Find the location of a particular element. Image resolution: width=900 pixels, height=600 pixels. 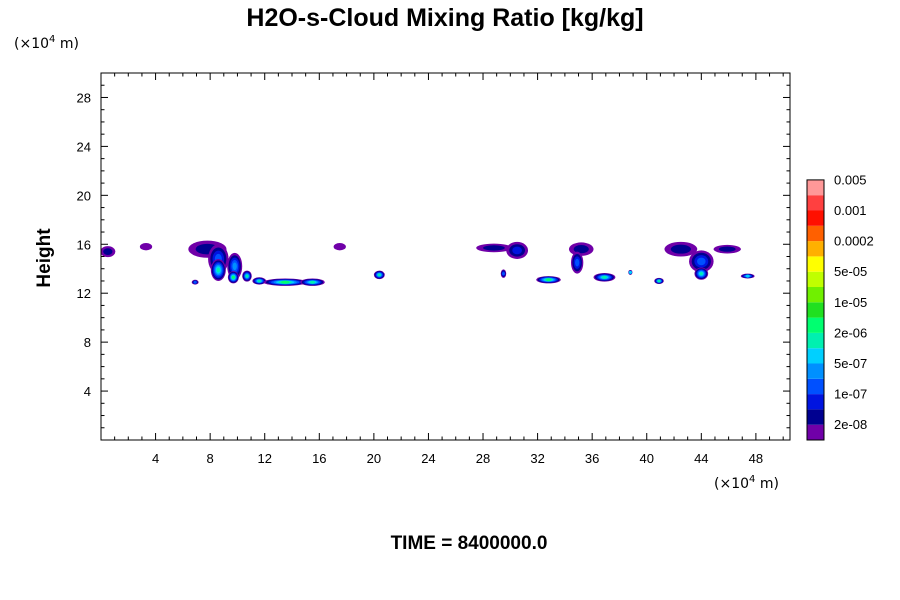

colorbar-frame is located at coordinates (815, 310).